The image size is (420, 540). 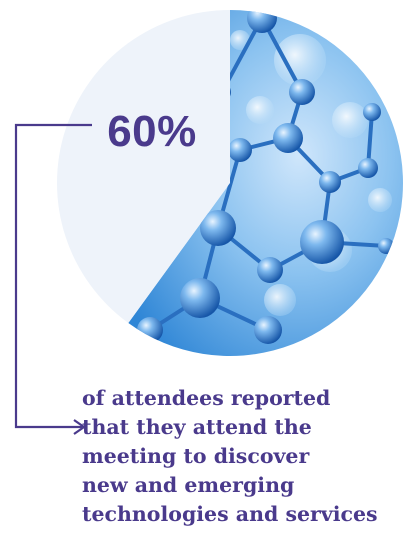 I want to click on arrowhead-icon, so click(x=79, y=427).